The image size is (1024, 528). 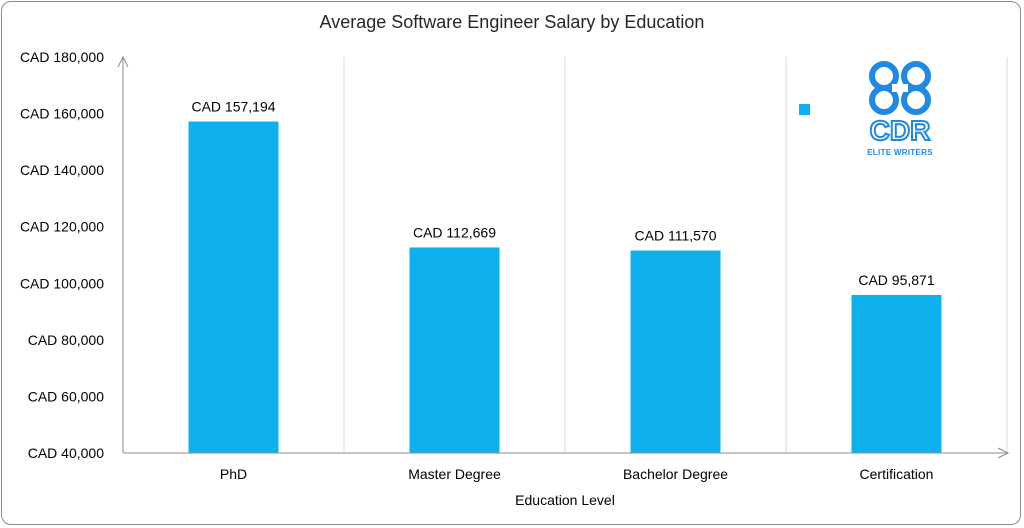 I want to click on y-axis-arrow, so click(x=123, y=61).